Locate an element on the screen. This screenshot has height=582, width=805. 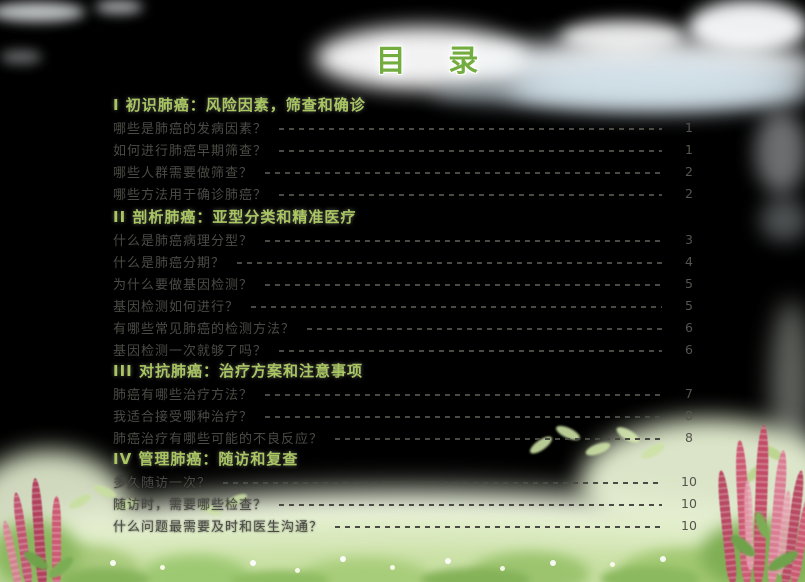
toc-item: 我适合接受哪种治疗？ 8 is located at coordinates (409, 415).